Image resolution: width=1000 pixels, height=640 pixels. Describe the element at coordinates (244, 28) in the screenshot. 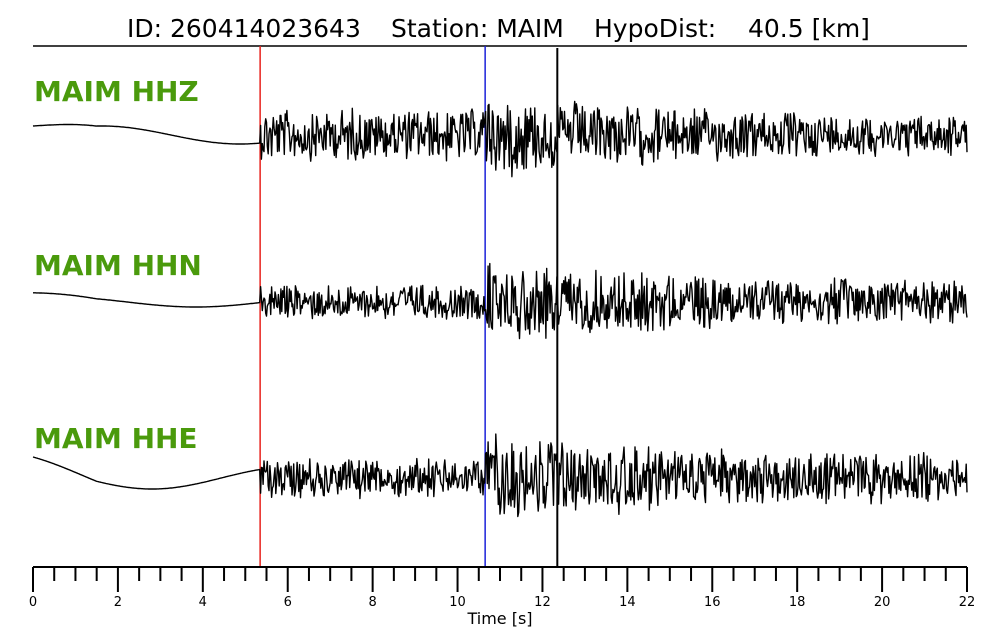

I see `title-id: ID: 260414023643` at that location.